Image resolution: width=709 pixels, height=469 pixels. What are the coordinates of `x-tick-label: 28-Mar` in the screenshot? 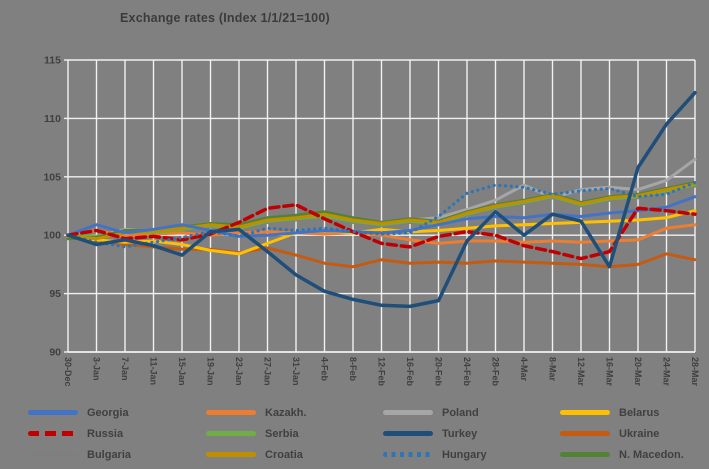 It's located at (695, 372).